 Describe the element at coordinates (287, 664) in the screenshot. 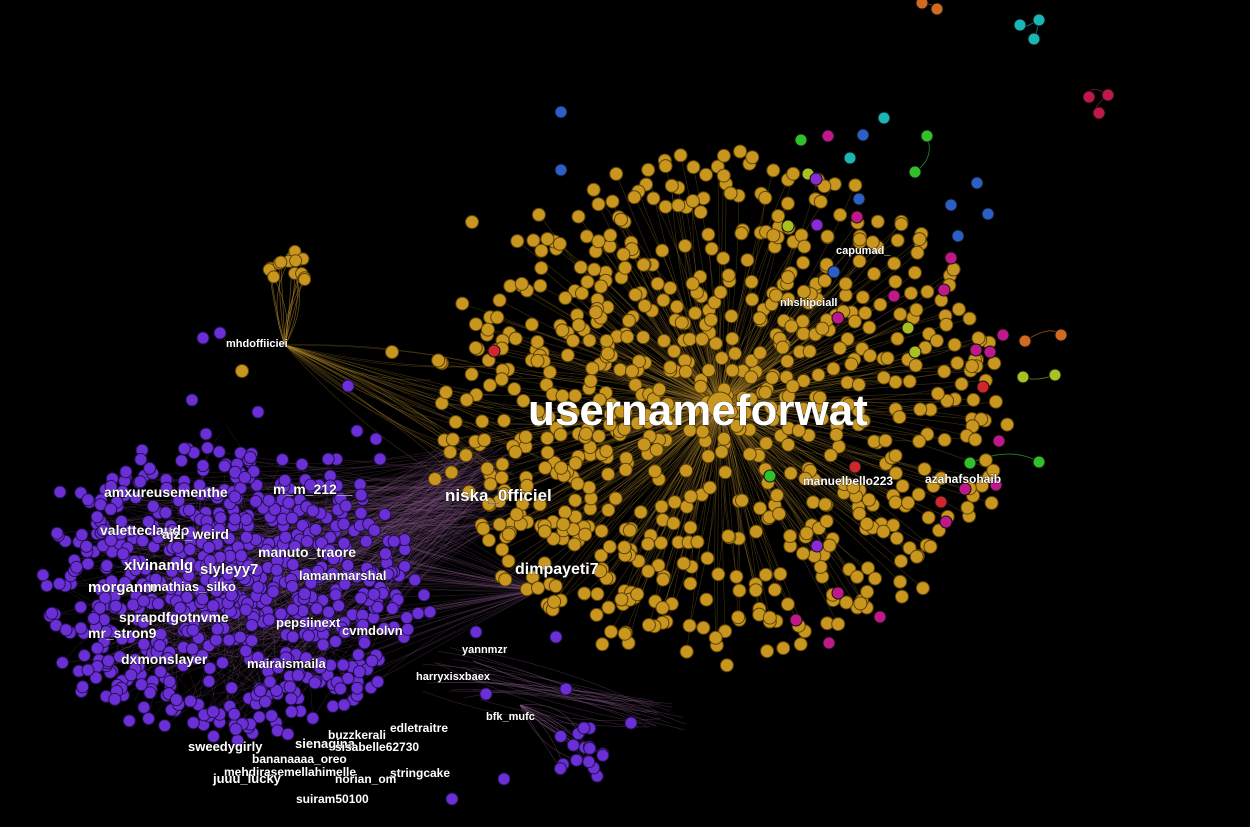

I see `label-mairaismaila: mairaismaila` at that location.